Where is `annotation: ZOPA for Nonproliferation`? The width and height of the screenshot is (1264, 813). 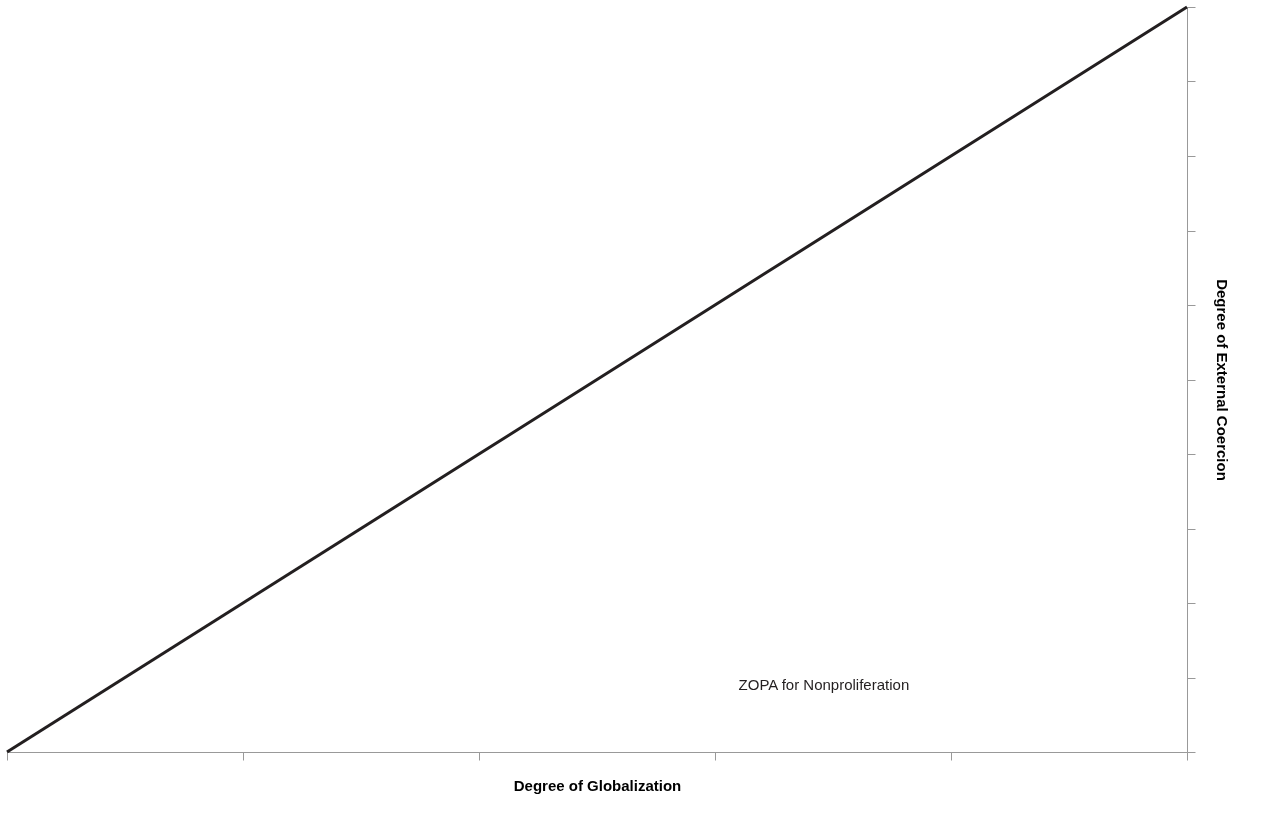 annotation: ZOPA for Nonproliferation is located at coordinates (824, 684).